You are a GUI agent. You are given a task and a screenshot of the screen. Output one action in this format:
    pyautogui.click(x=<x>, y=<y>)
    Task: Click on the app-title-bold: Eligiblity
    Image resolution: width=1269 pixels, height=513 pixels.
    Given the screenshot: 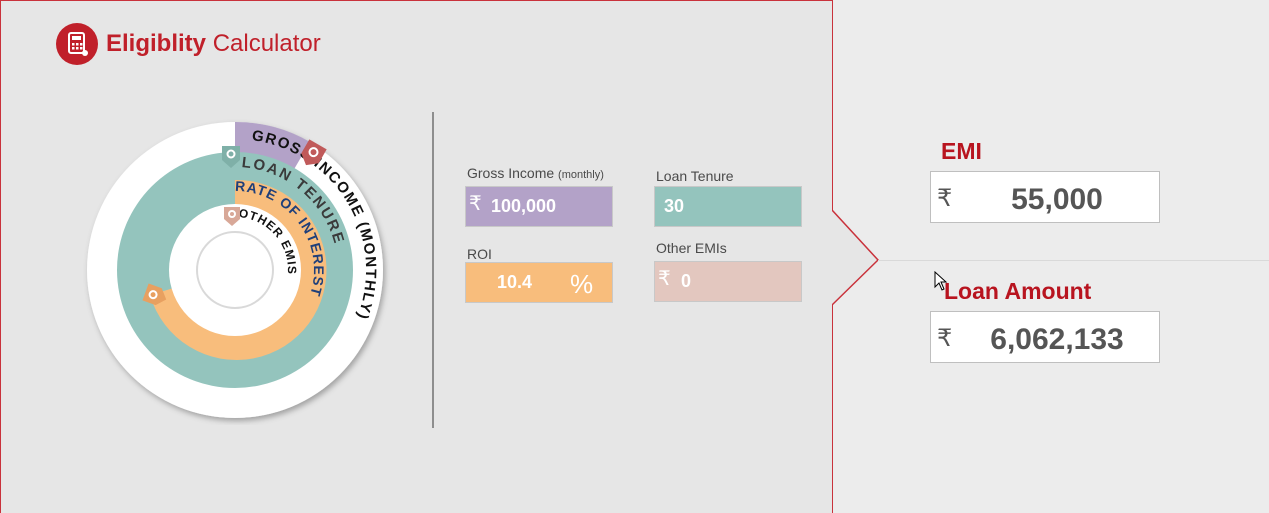 What is the action you would take?
    pyautogui.click(x=156, y=43)
    